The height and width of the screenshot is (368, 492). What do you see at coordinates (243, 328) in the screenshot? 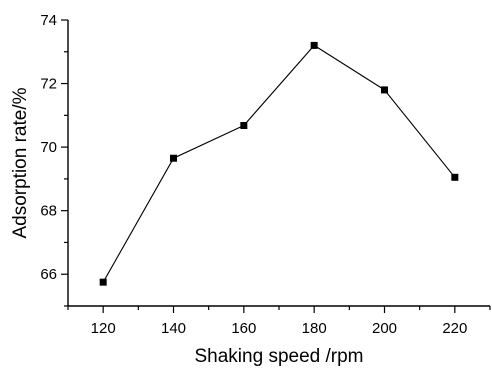
I see `x-tick-label: 160` at bounding box center [243, 328].